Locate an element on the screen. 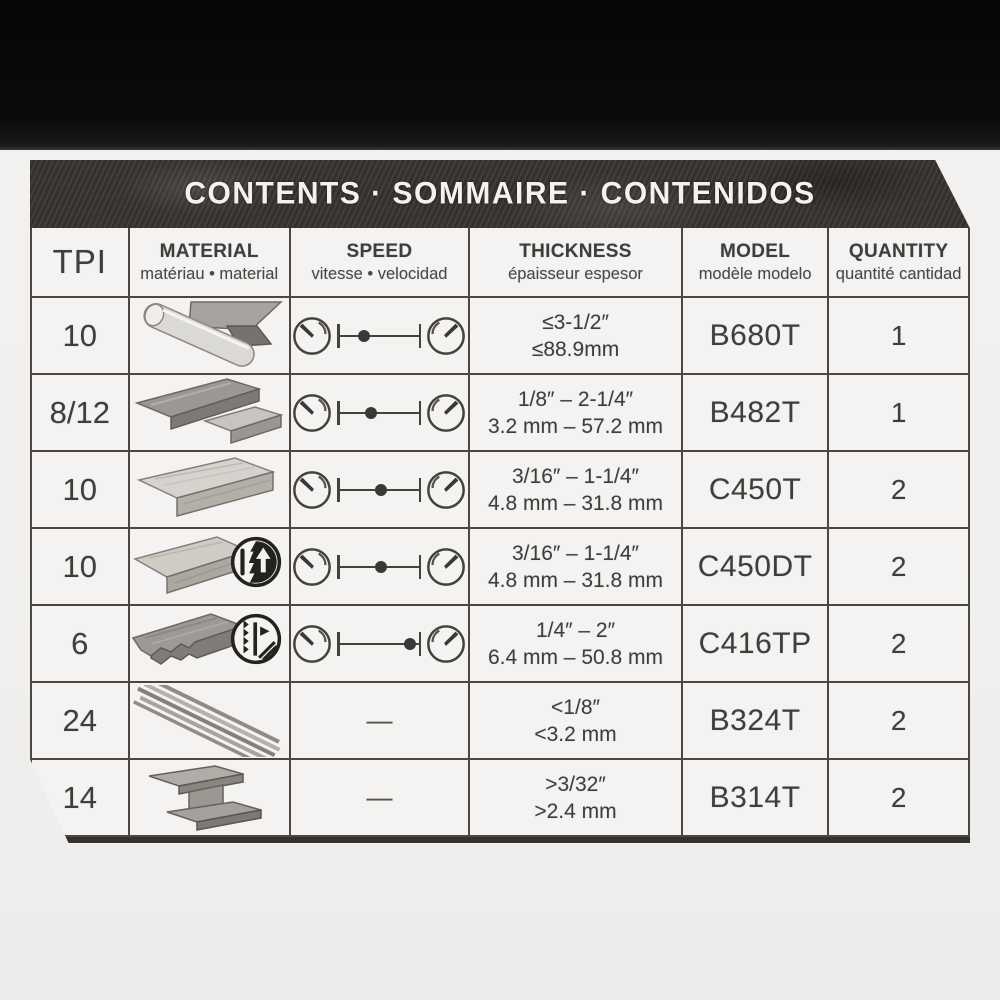  table-row-4-quantity: 2 is located at coordinates (899, 567).